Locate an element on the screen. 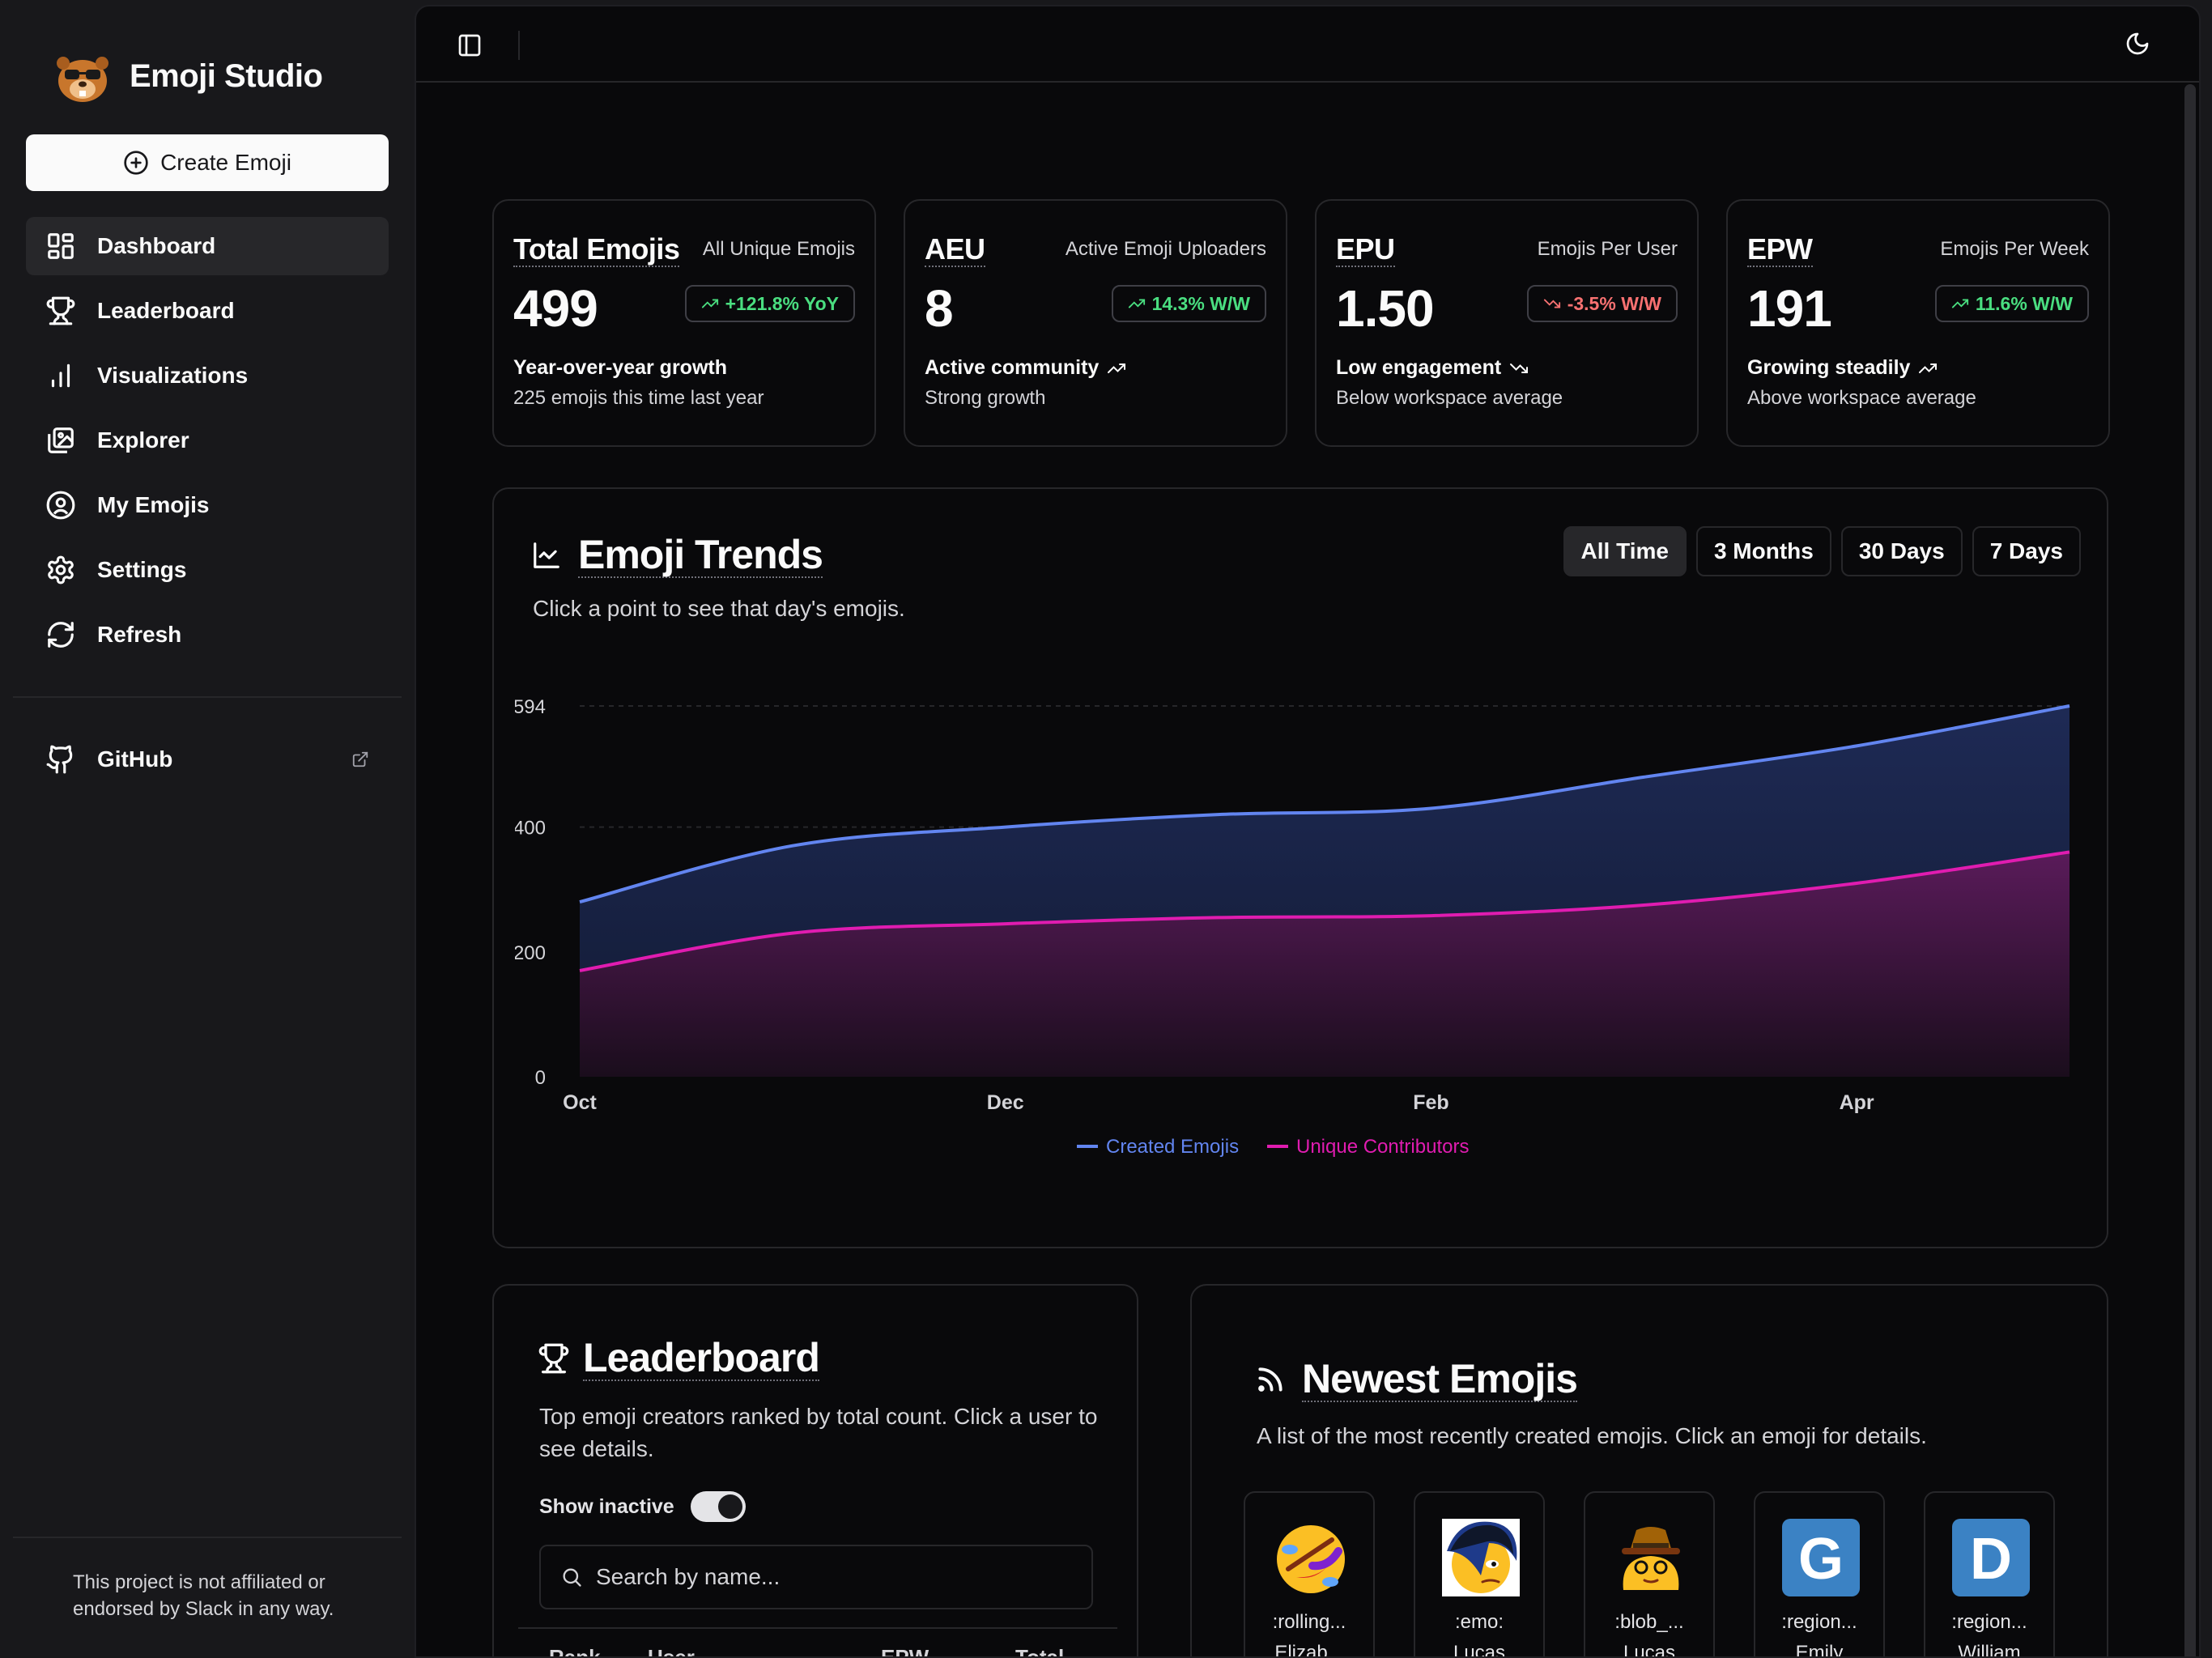  emoji-card: :blob_... Lucas is located at coordinates (1649, 1573).